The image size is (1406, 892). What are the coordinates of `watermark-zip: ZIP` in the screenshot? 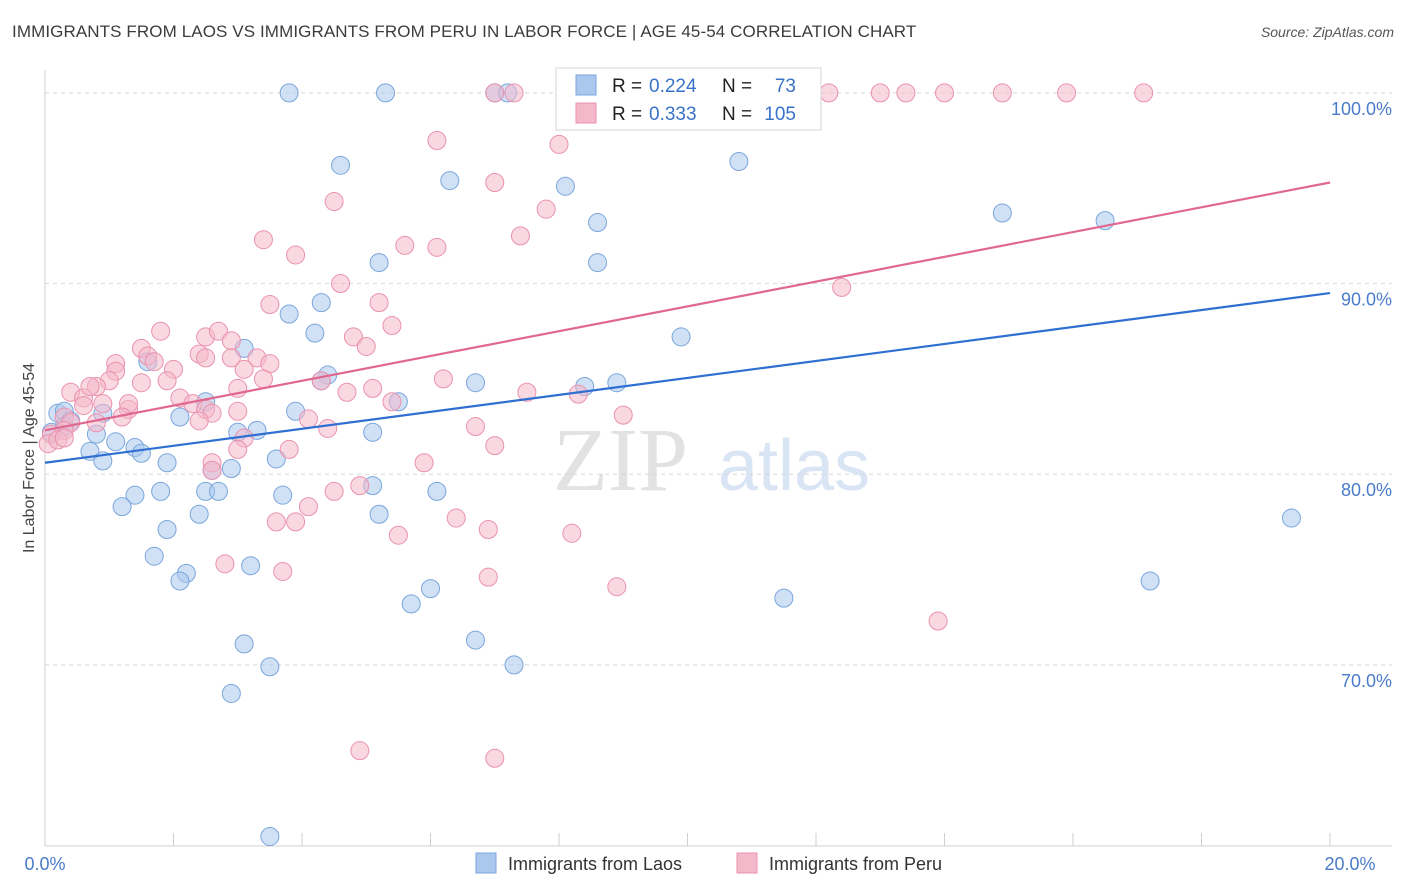 It's located at (620, 460).